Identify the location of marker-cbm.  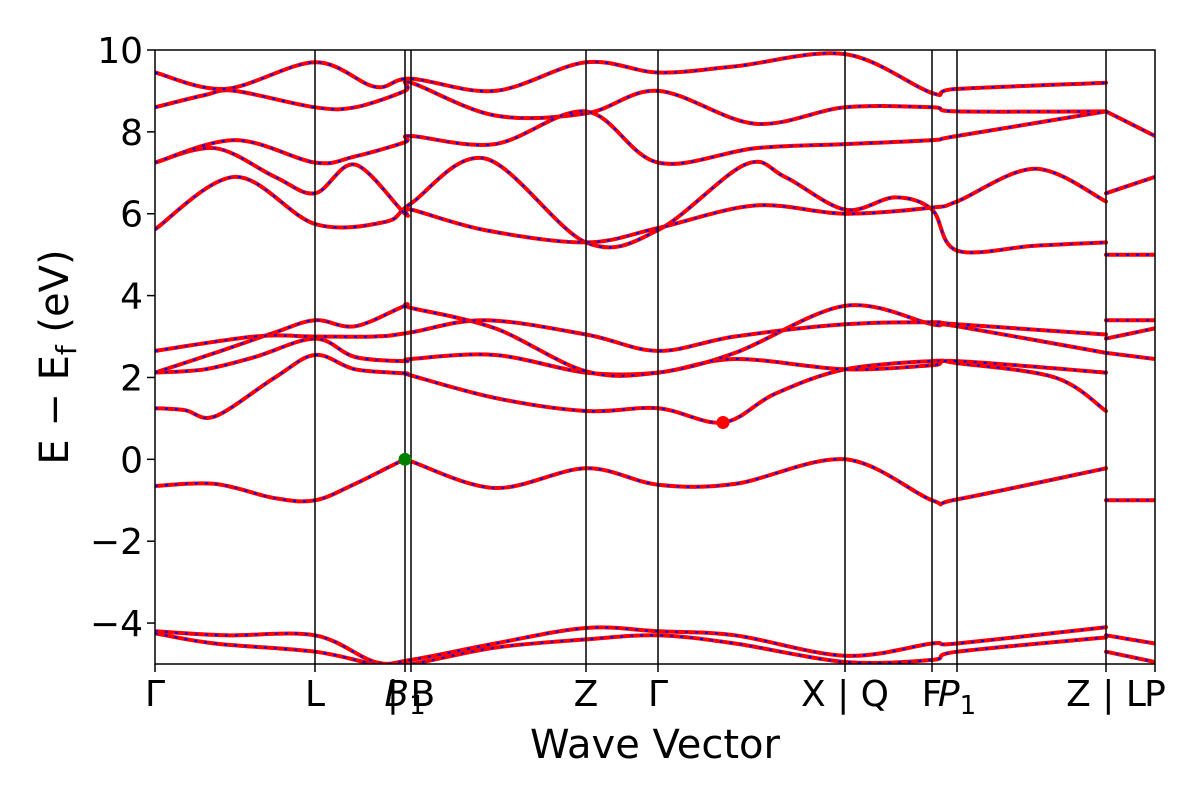
(723, 422).